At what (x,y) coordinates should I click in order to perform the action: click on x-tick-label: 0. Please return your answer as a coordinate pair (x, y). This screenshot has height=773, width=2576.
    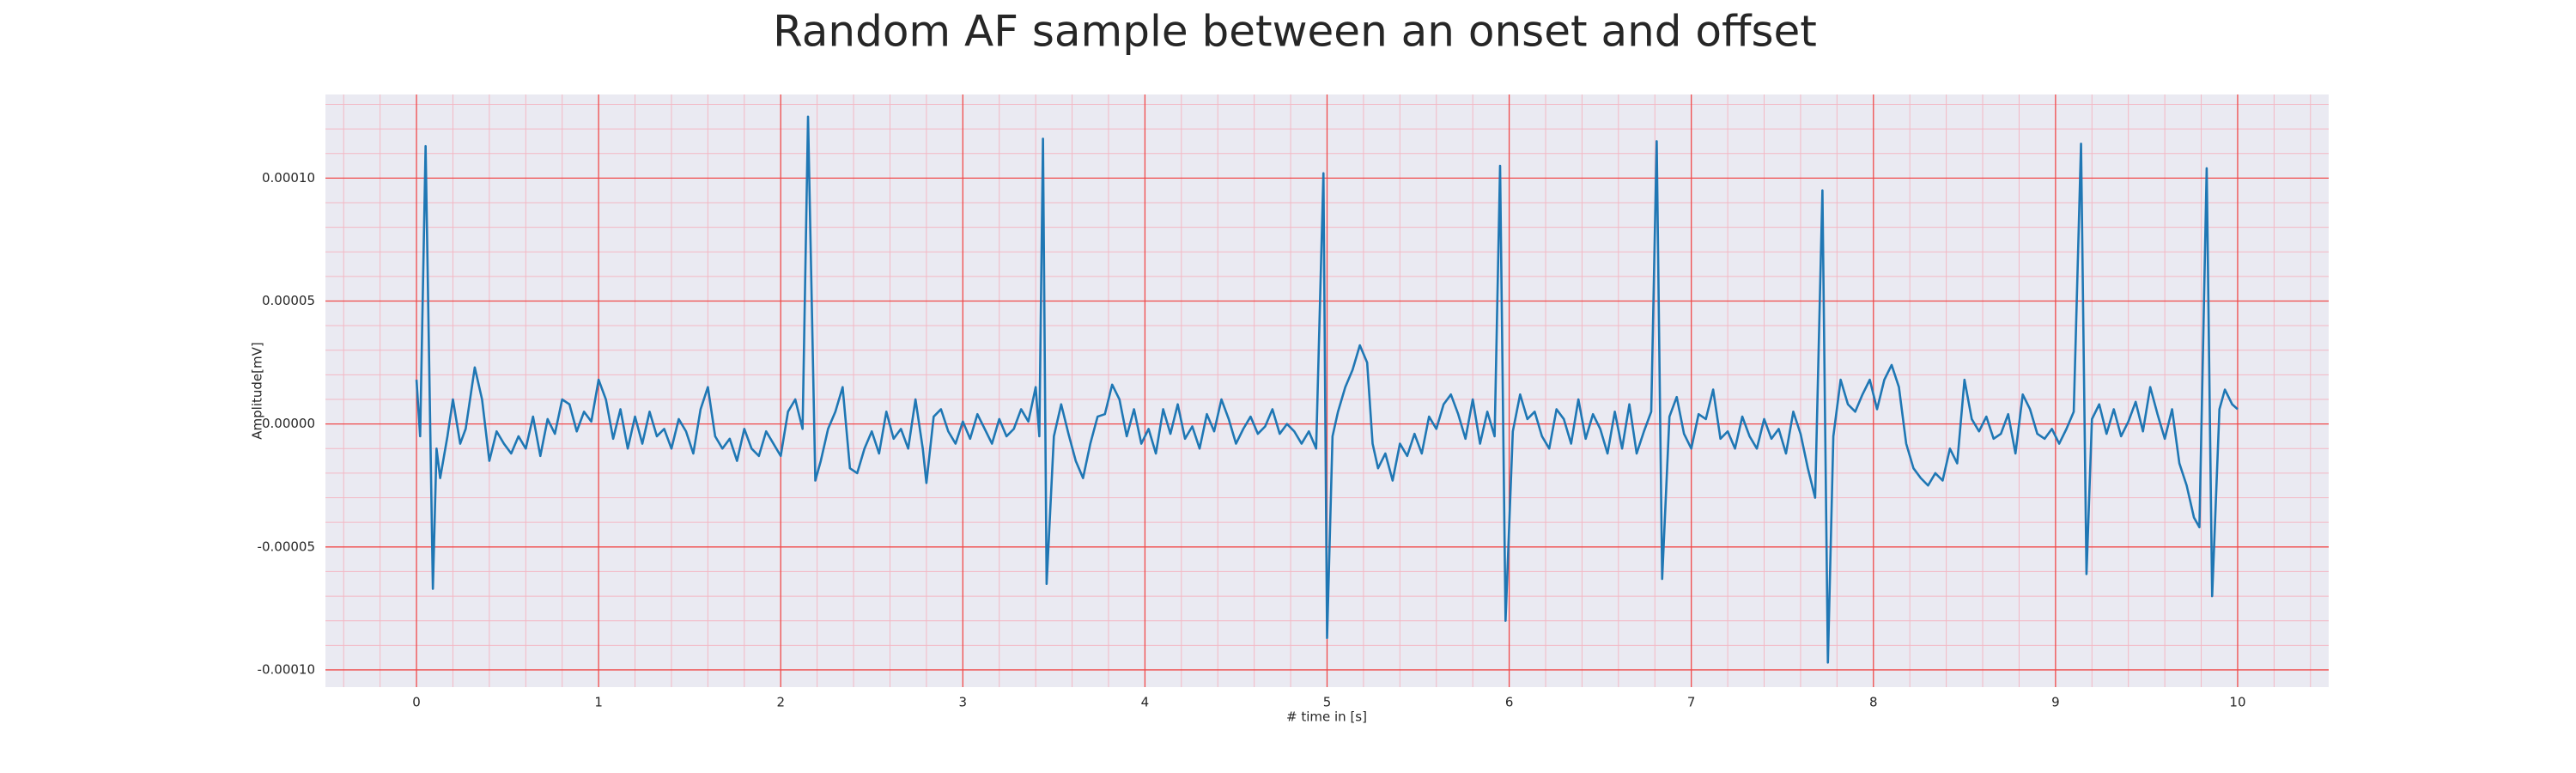
    Looking at the image, I should click on (417, 702).